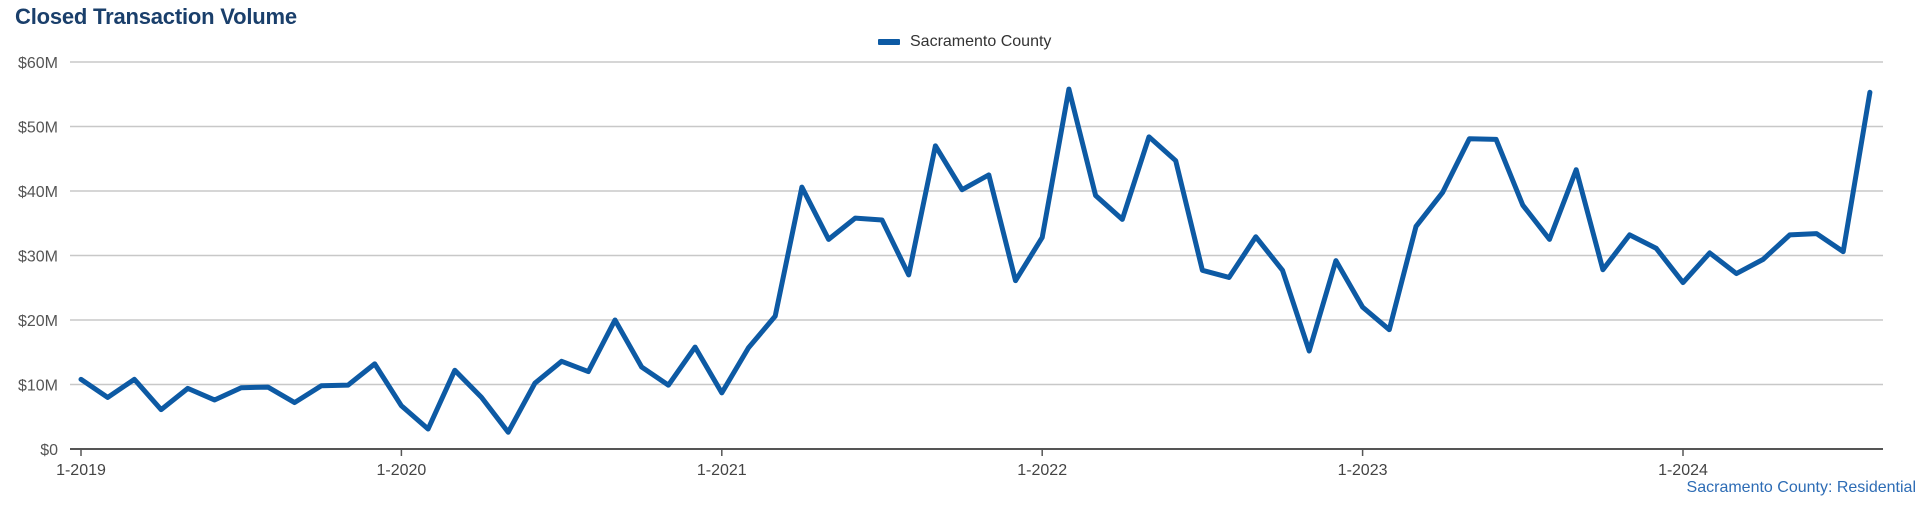 The height and width of the screenshot is (506, 1920). I want to click on x-tick-label: 1-2021, so click(722, 470).